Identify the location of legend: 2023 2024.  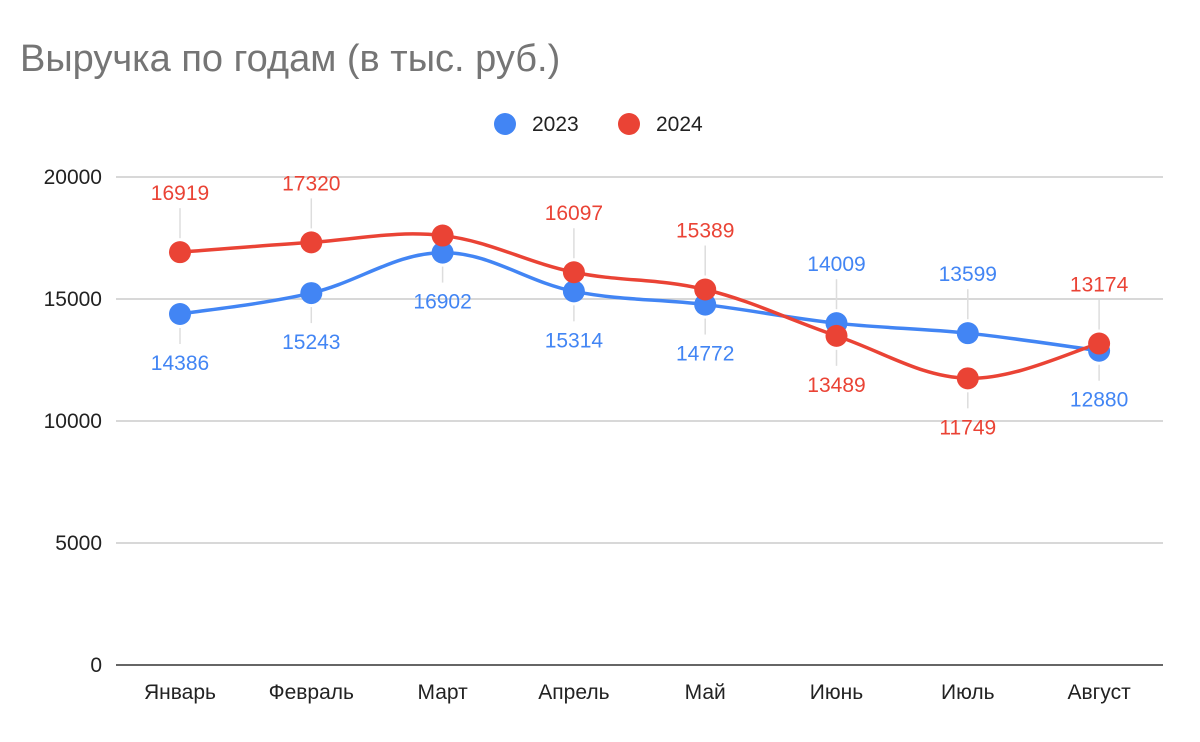
(598, 124).